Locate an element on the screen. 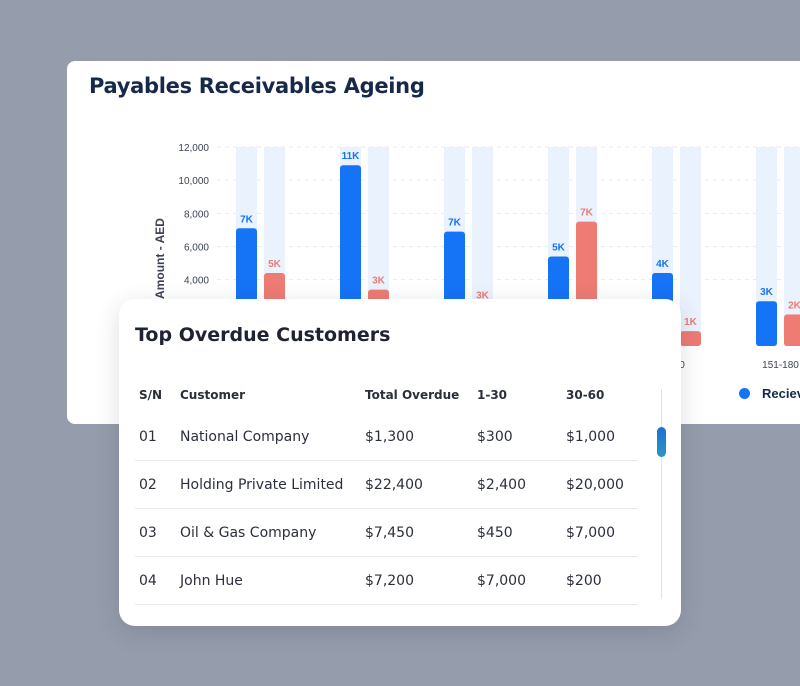  data-label-payables: 1K is located at coordinates (691, 322).